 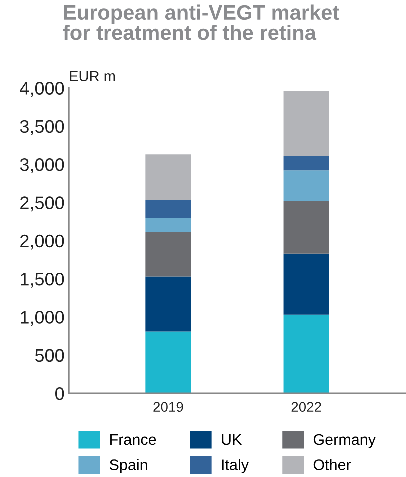 What do you see at coordinates (42, 280) in the screenshot?
I see `y-tick-label: 1,500` at bounding box center [42, 280].